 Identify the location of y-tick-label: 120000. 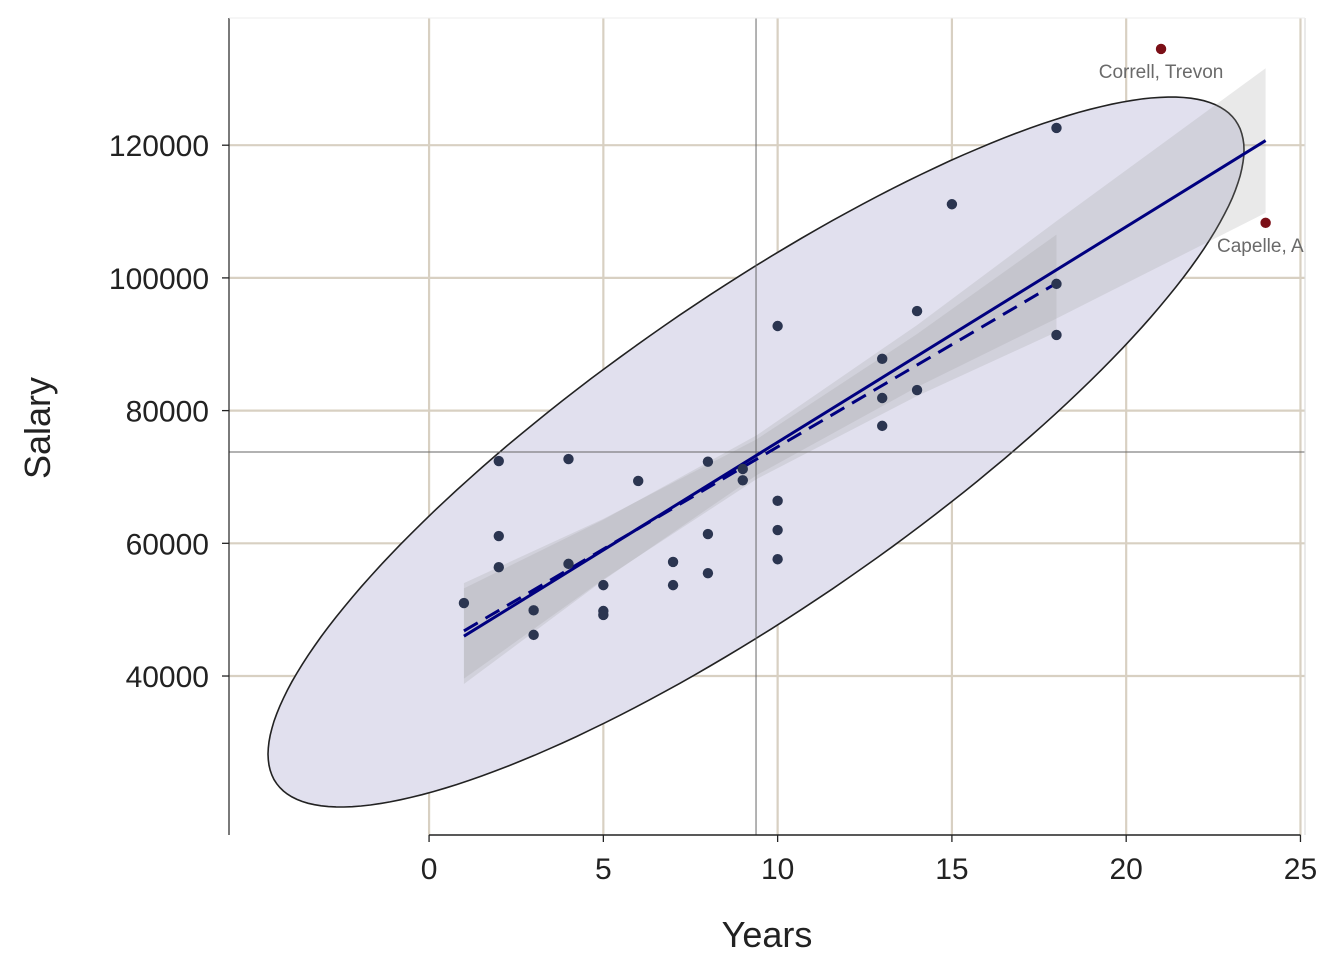
(159, 146).